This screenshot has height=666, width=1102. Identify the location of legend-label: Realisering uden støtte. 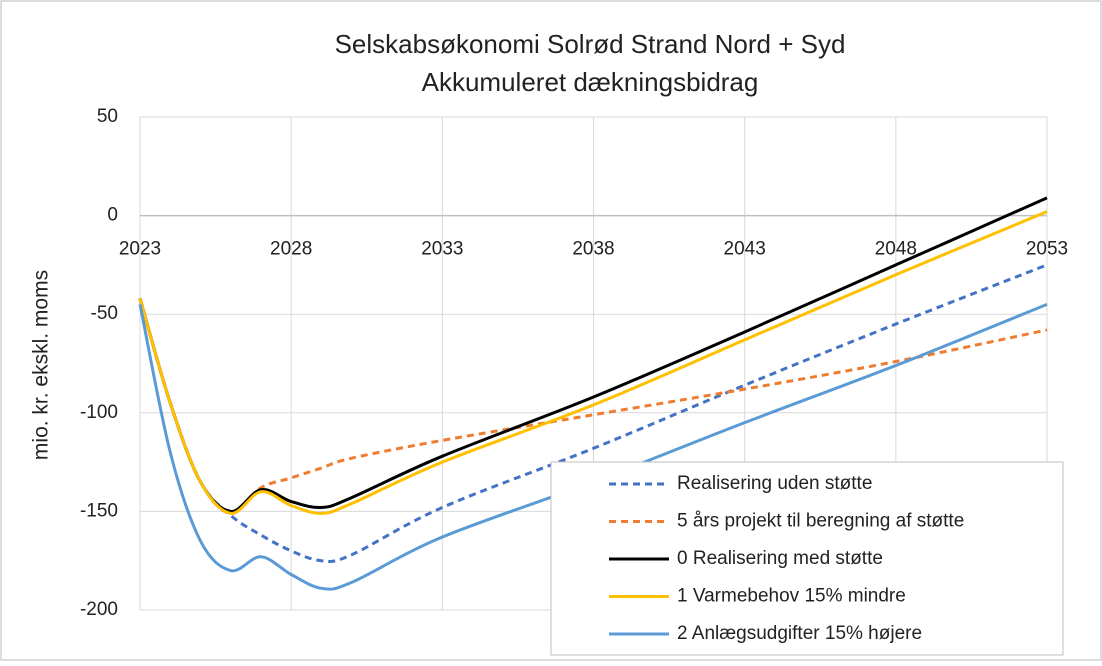
(774, 483).